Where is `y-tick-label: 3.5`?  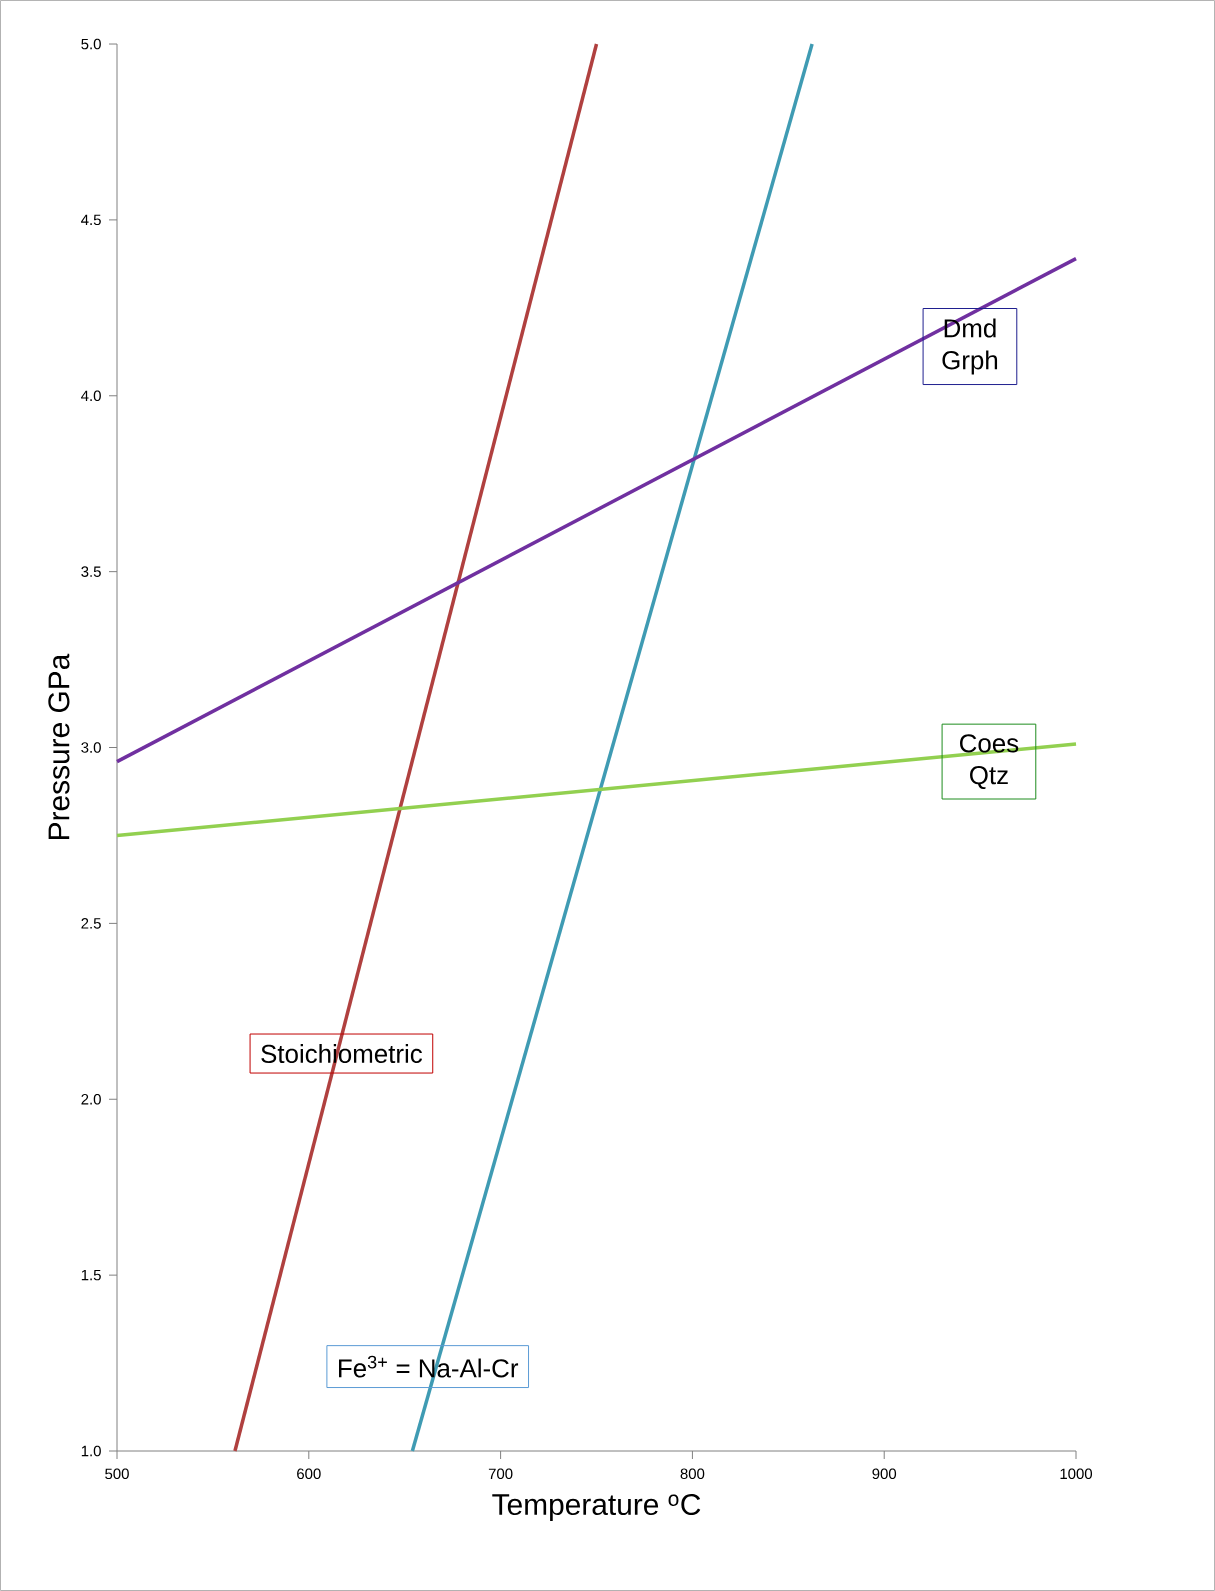
y-tick-label: 3.5 is located at coordinates (91, 571).